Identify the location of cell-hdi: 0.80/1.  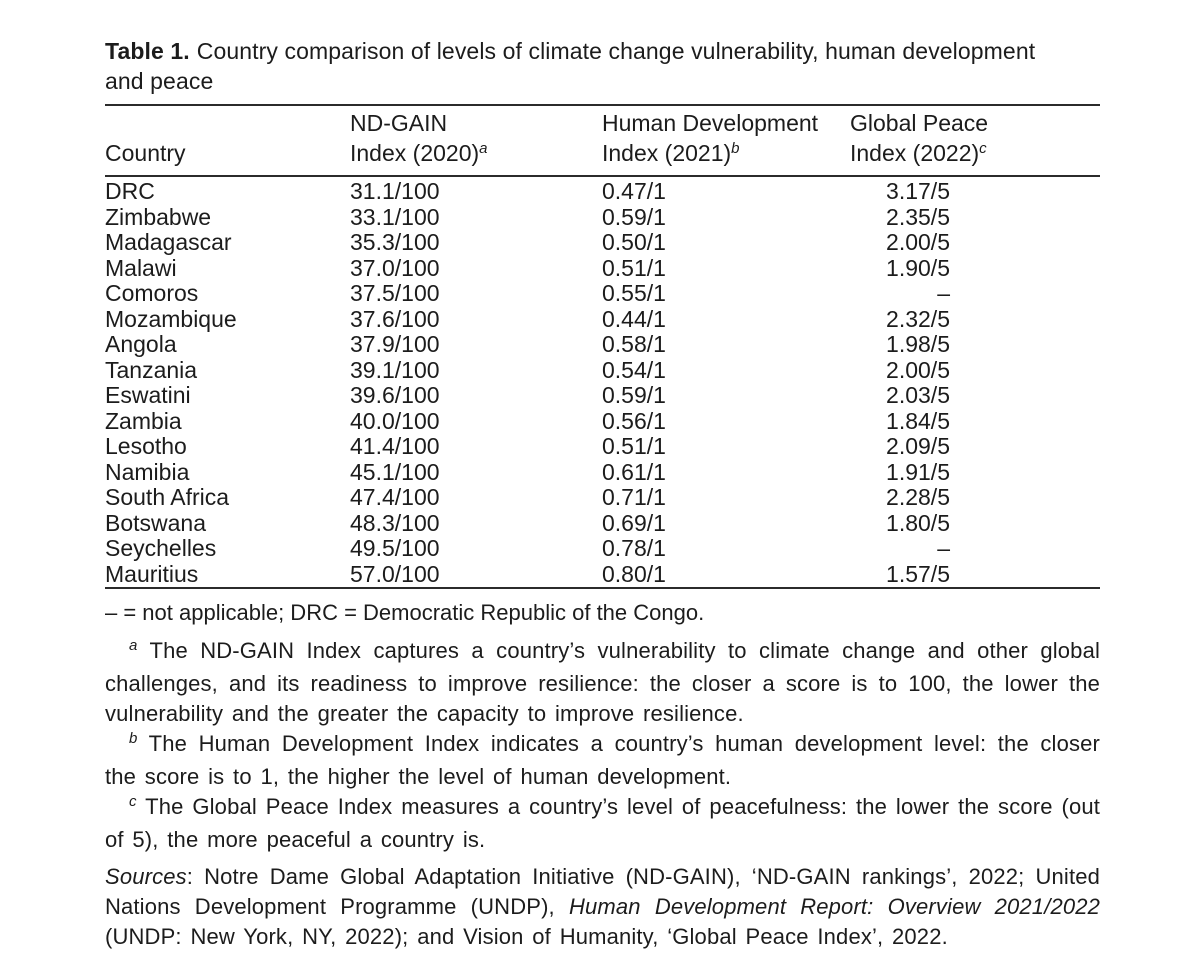
(634, 573).